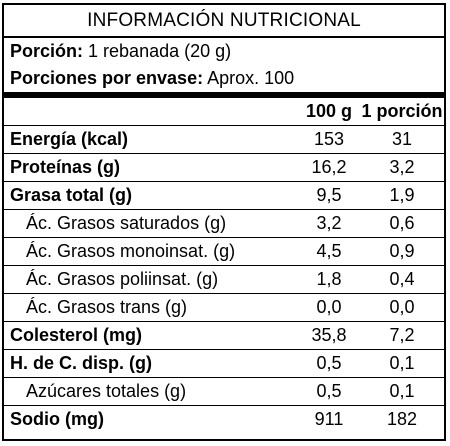 This screenshot has width=450, height=446. Describe the element at coordinates (329, 335) in the screenshot. I see `nutrient-value-per-100g: 35,8` at that location.